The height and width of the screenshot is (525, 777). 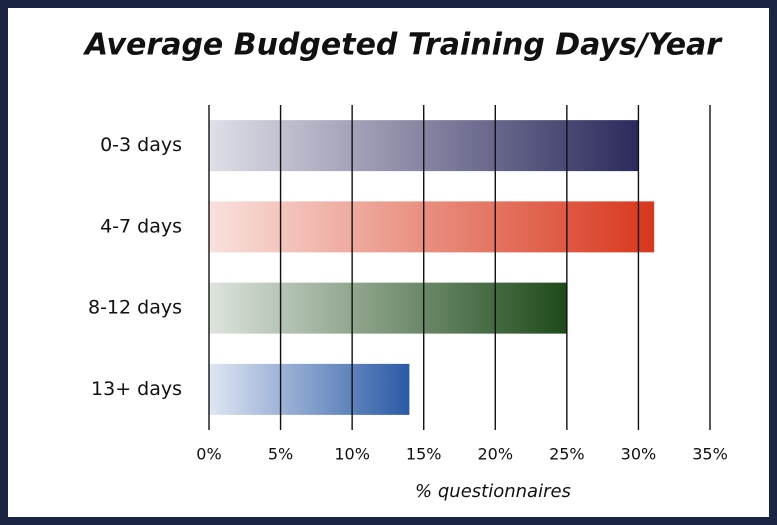 I want to click on x-tick-label: 30%, so click(x=639, y=454).